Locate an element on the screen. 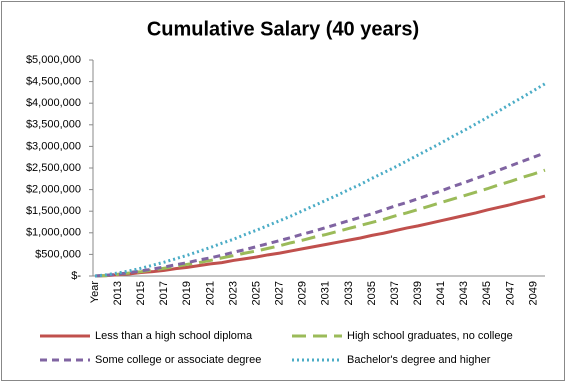  y-tick-label: $500,000 is located at coordinates (58, 254).